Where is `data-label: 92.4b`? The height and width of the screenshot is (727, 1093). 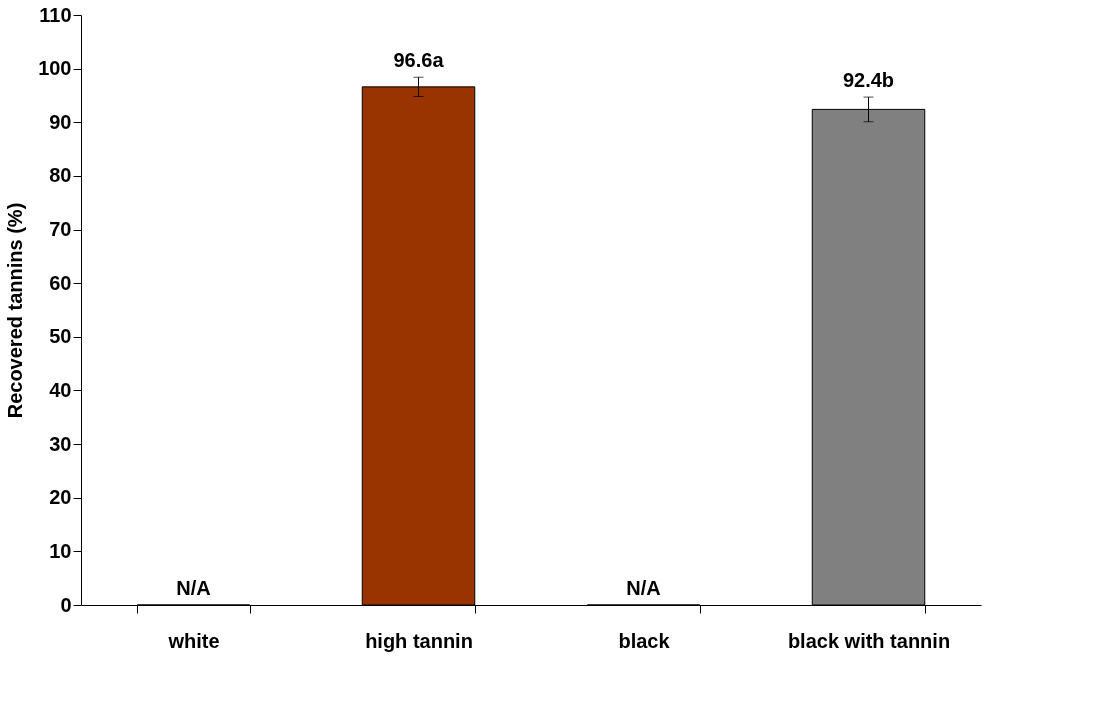 data-label: 92.4b is located at coordinates (868, 80).